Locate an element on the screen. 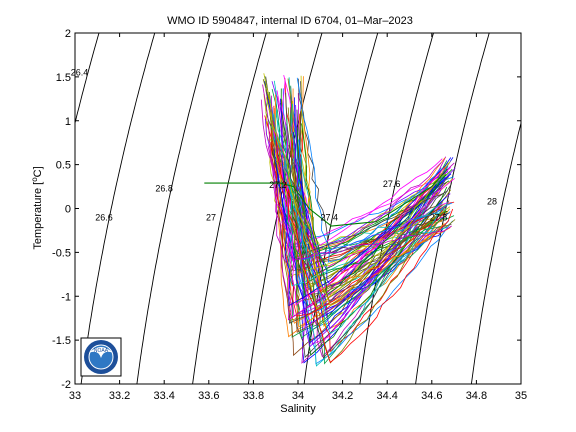 The width and height of the screenshot is (576, 432). x-tick-label: 34.2 is located at coordinates (342, 396).